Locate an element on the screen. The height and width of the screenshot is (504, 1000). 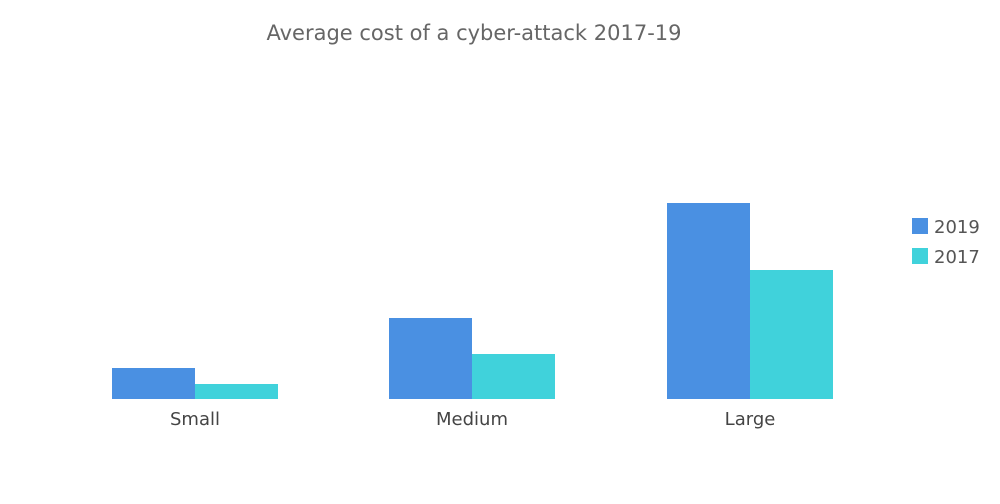
chart-title: Average cost of a cyber-attack 2017-19 is located at coordinates (473, 33).